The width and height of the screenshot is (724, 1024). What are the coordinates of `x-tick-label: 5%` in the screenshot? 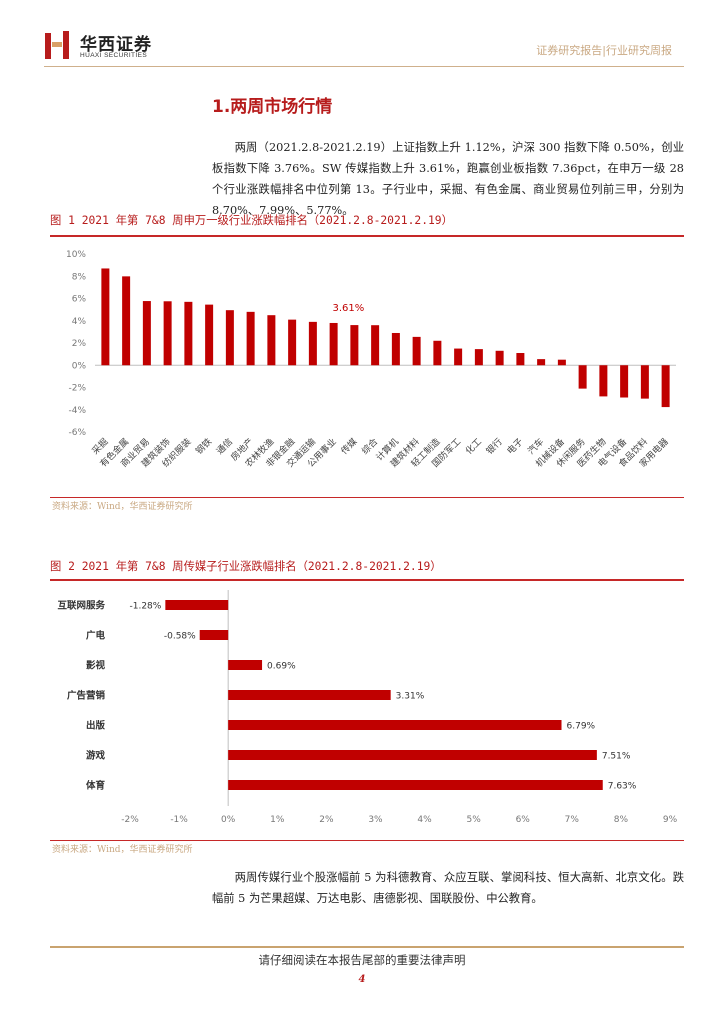 It's located at (473, 820).